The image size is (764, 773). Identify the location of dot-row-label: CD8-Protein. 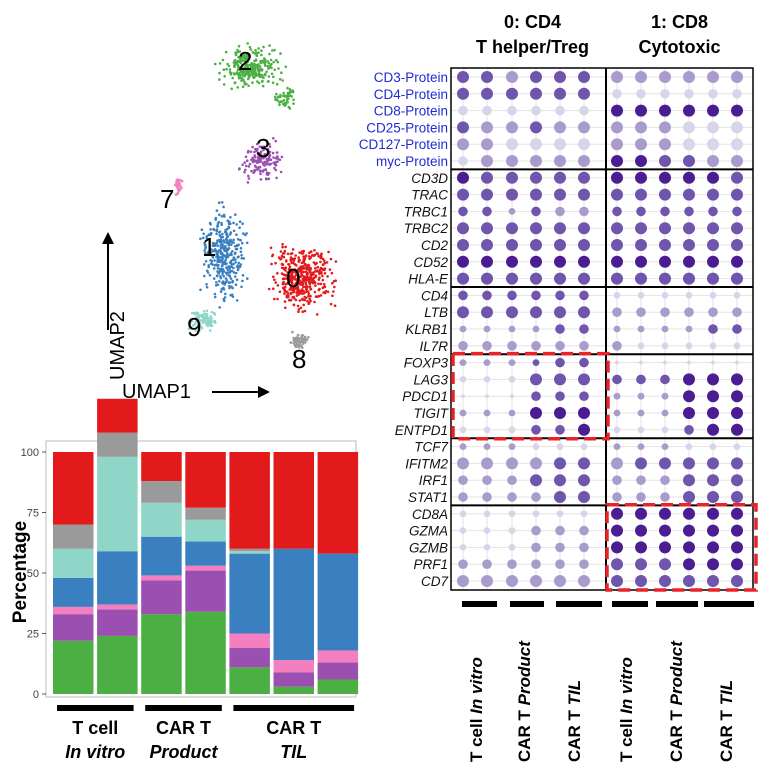
(411, 111).